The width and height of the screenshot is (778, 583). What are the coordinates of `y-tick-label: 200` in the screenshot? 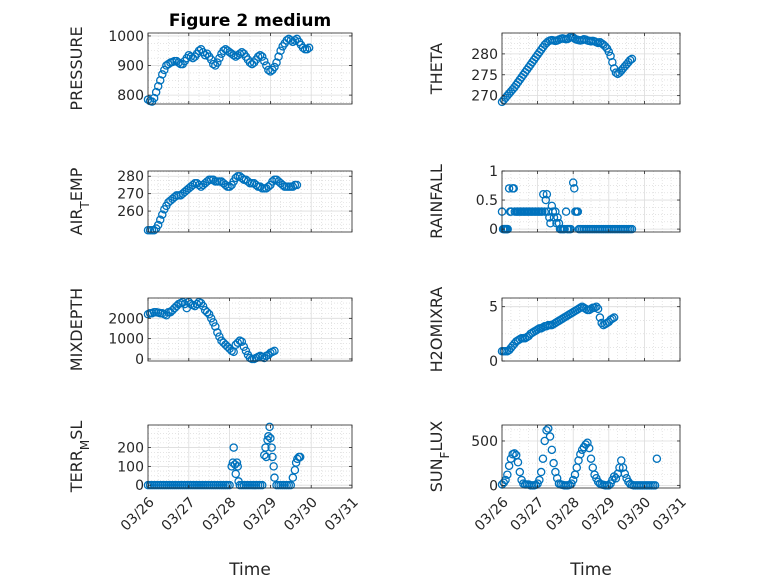 It's located at (130, 449).